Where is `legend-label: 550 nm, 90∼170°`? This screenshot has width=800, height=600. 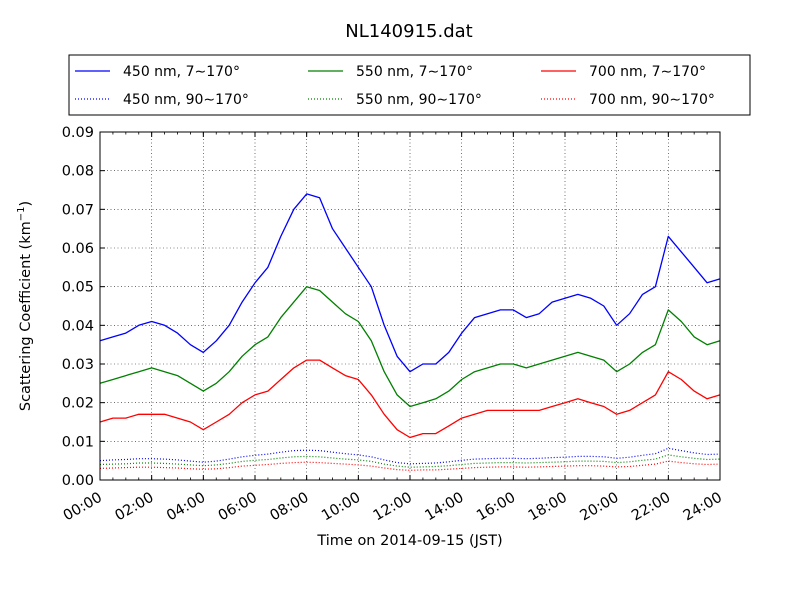 legend-label: 550 nm, 90∼170° is located at coordinates (419, 100).